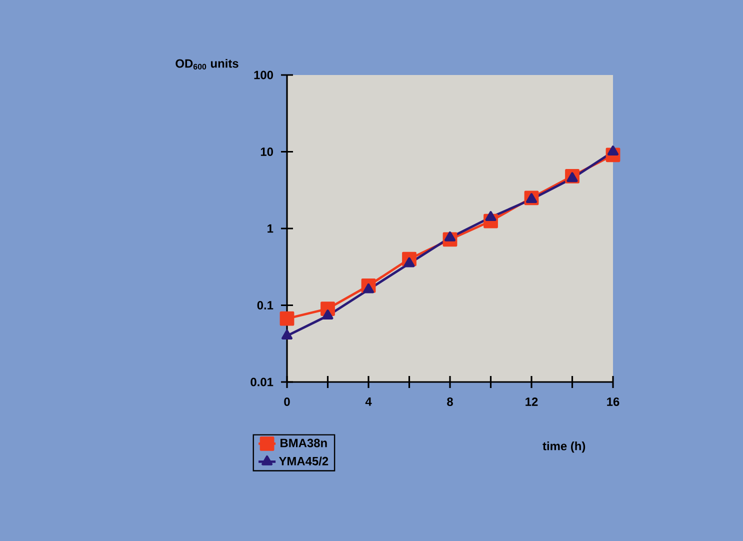 The width and height of the screenshot is (743, 541). What do you see at coordinates (287, 402) in the screenshot?
I see `x-tick-label: 0` at bounding box center [287, 402].